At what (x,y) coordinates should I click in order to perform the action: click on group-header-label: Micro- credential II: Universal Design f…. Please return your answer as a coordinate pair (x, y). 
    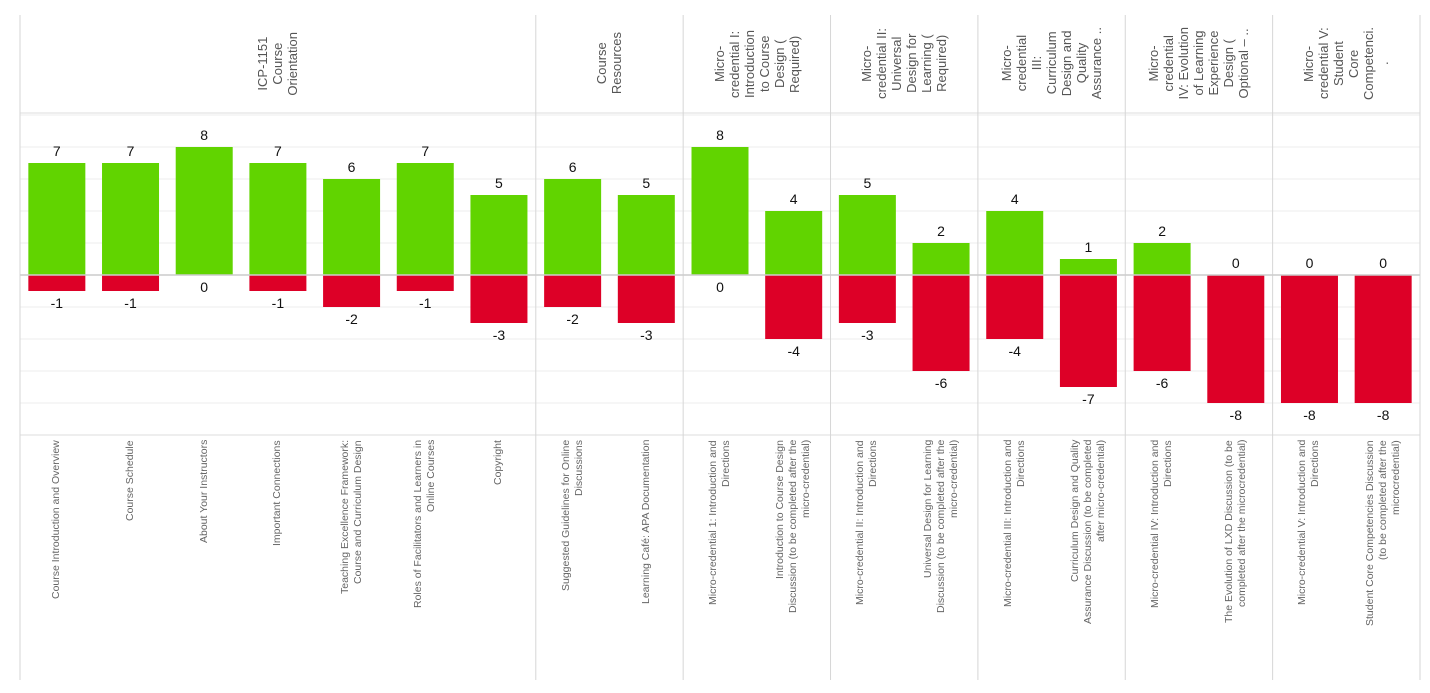
    Looking at the image, I should click on (904, 63).